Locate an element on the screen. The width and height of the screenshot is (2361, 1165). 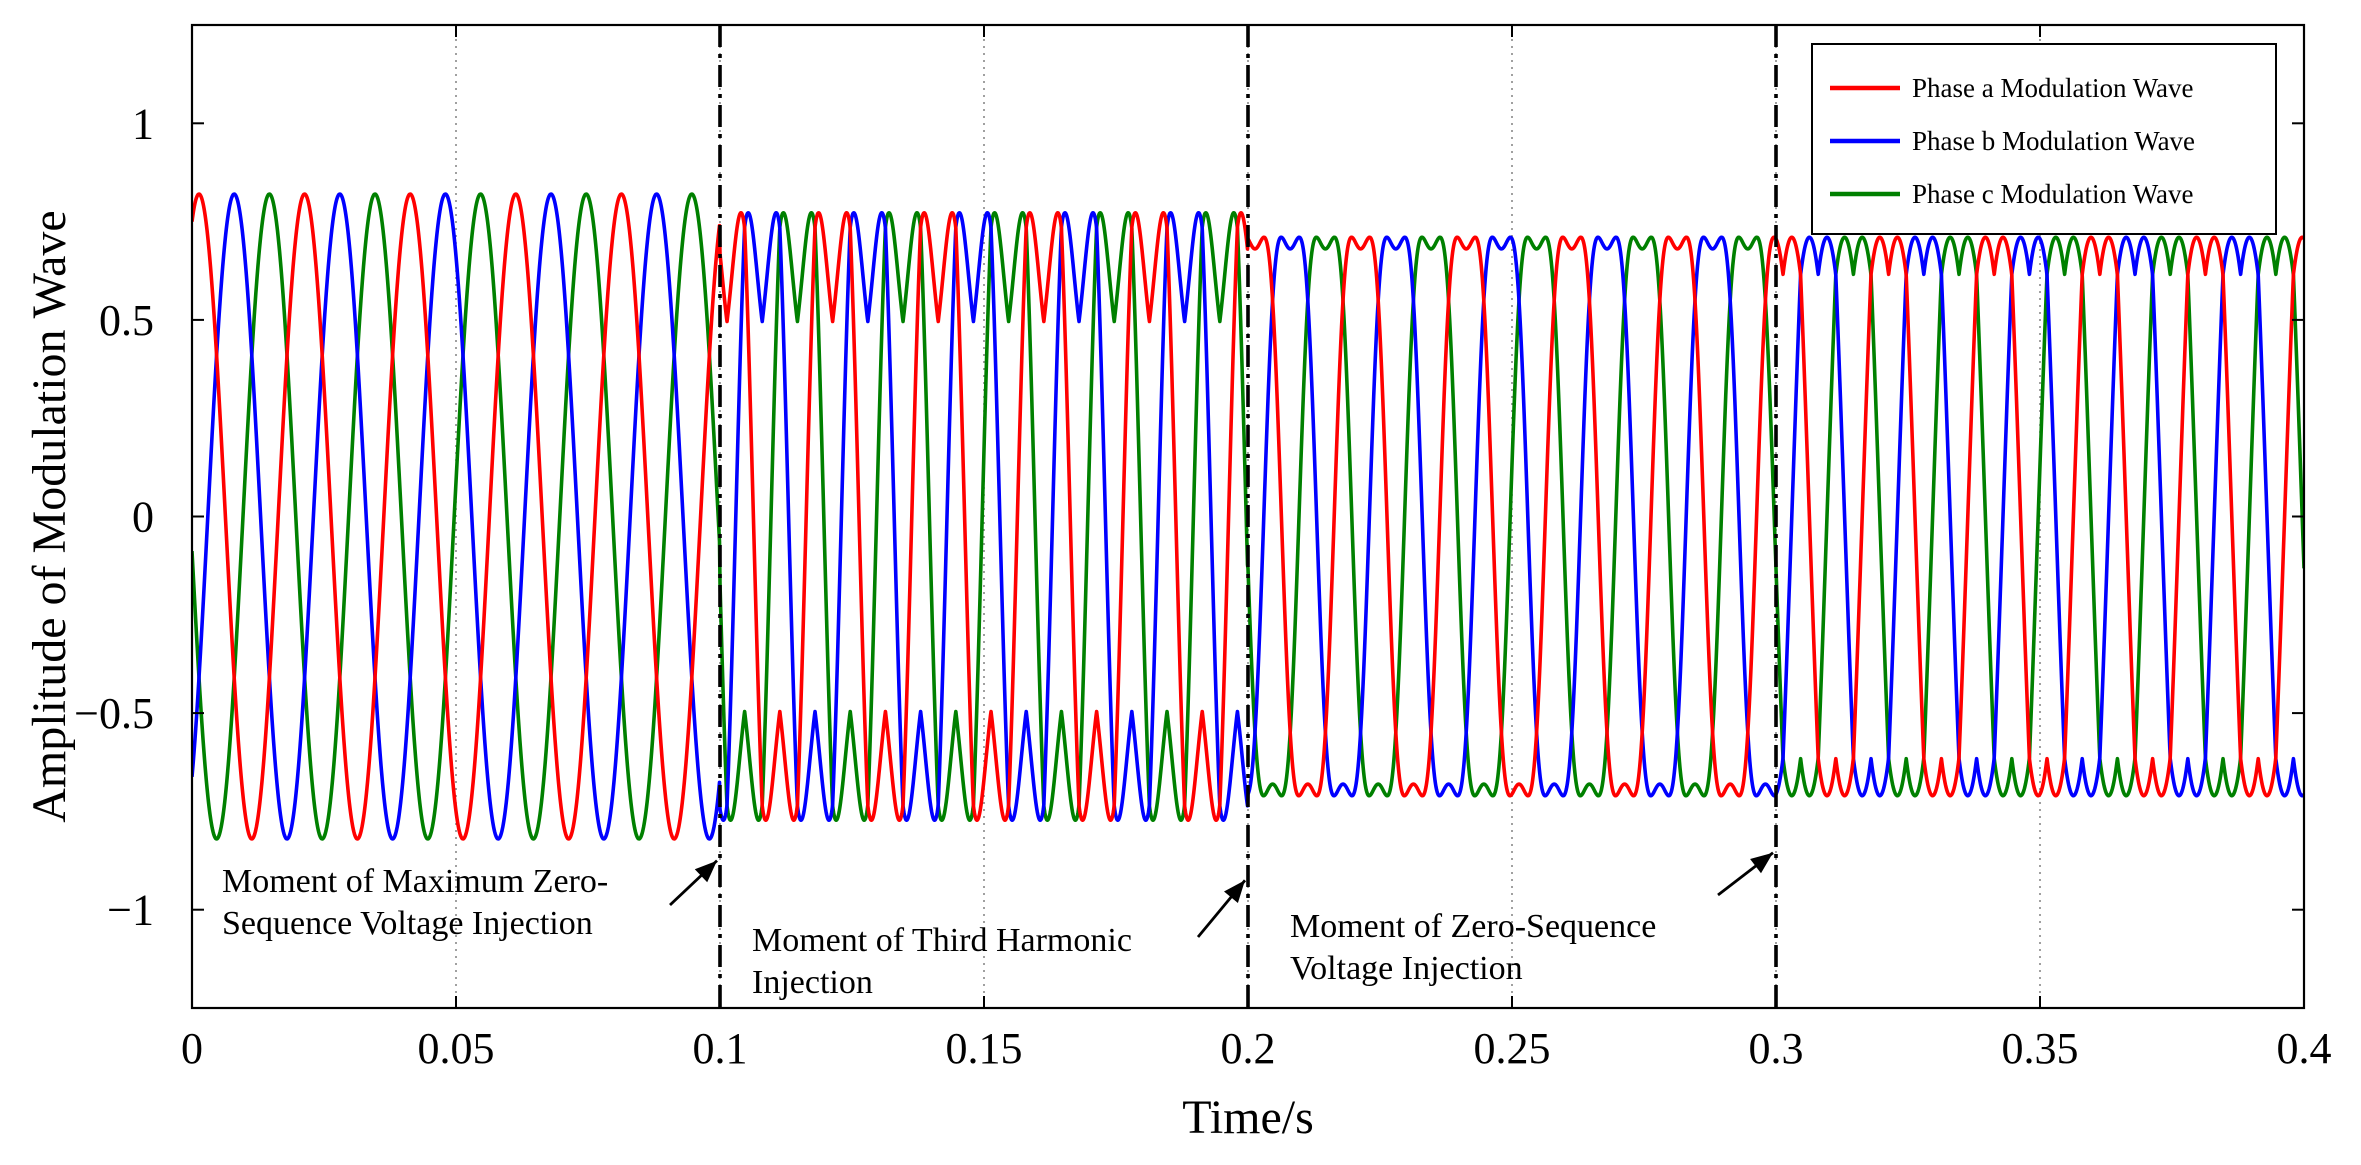
y-tick-label: −0.5 is located at coordinates (114, 713).